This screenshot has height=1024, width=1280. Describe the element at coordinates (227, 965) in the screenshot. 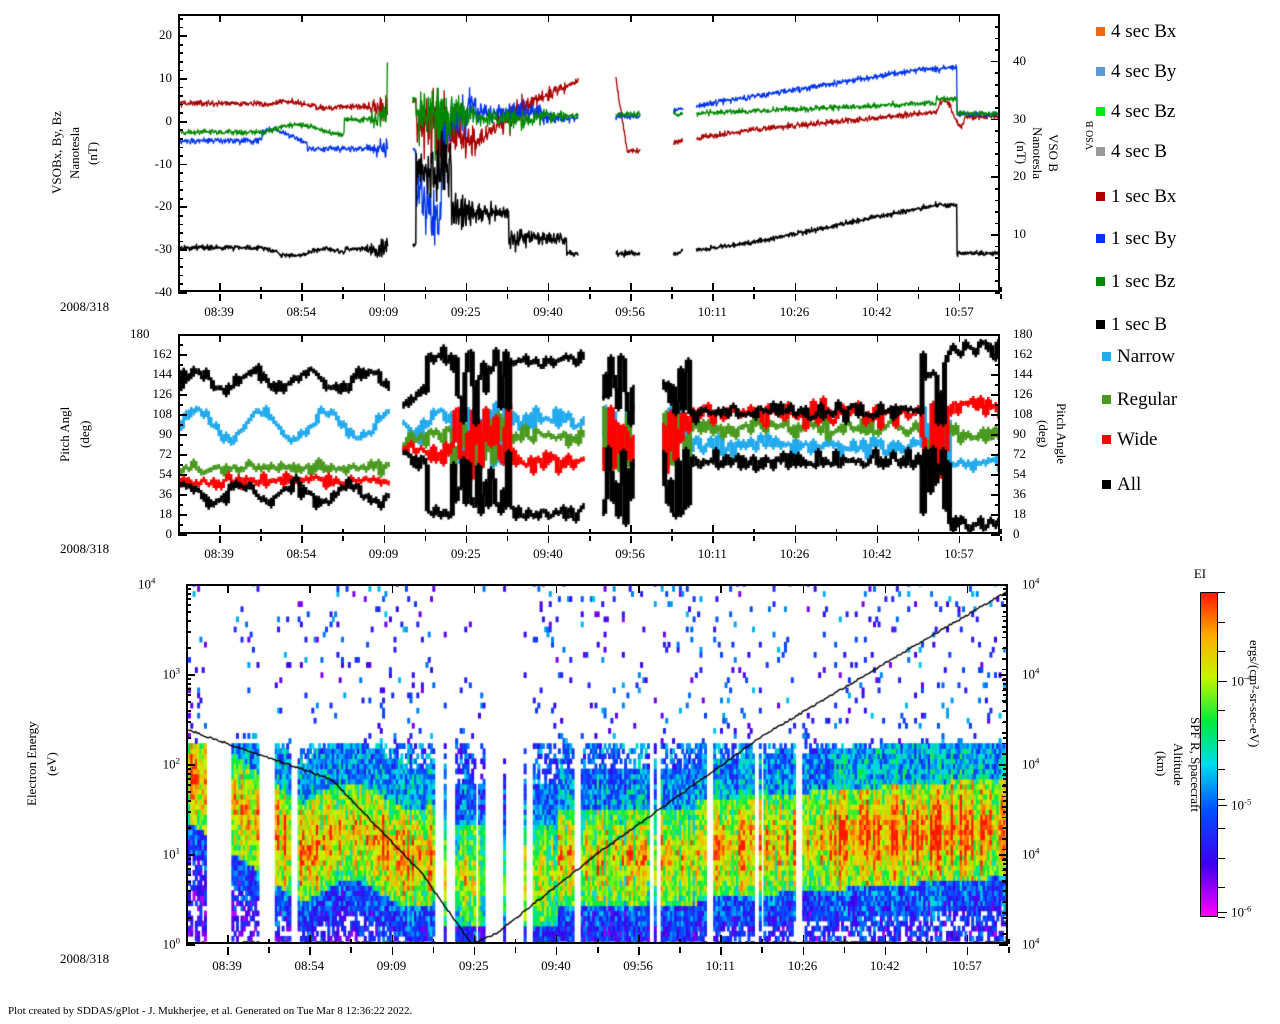

I see `panel-3-xtick: 08:39` at that location.